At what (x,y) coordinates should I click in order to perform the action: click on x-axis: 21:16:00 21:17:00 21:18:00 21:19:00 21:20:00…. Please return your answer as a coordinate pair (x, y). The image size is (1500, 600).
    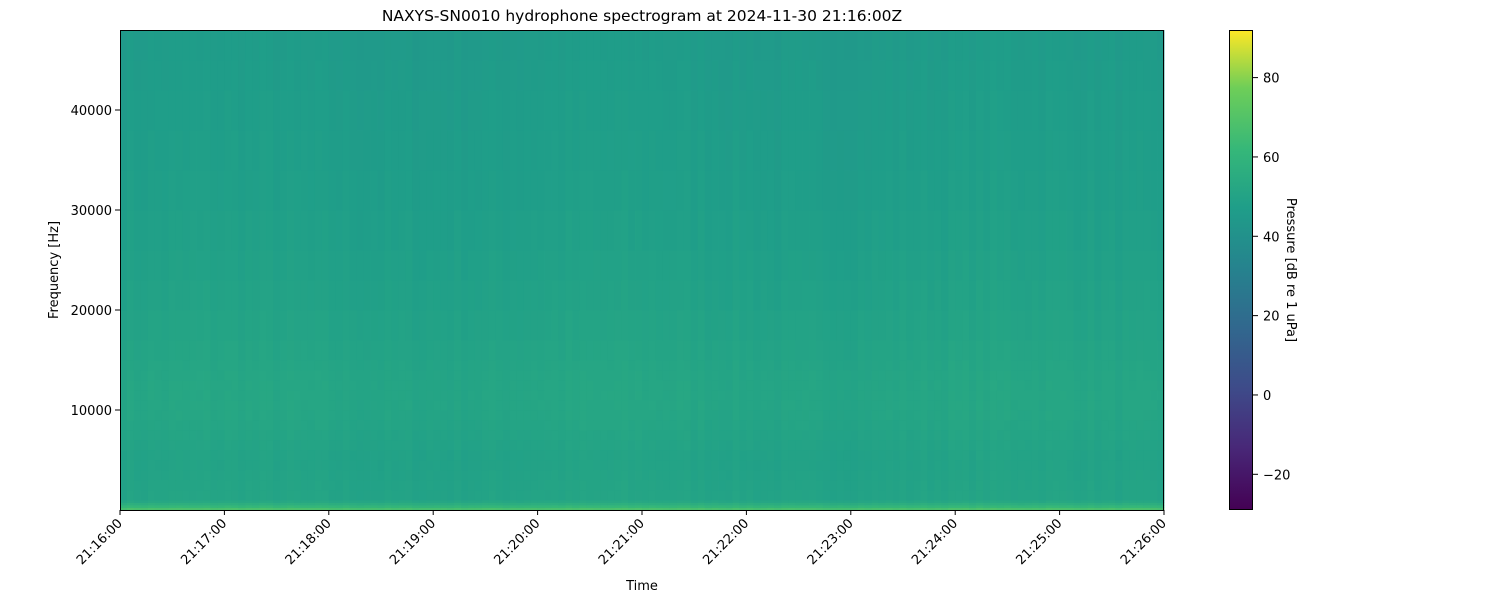
    Looking at the image, I should click on (622, 539).